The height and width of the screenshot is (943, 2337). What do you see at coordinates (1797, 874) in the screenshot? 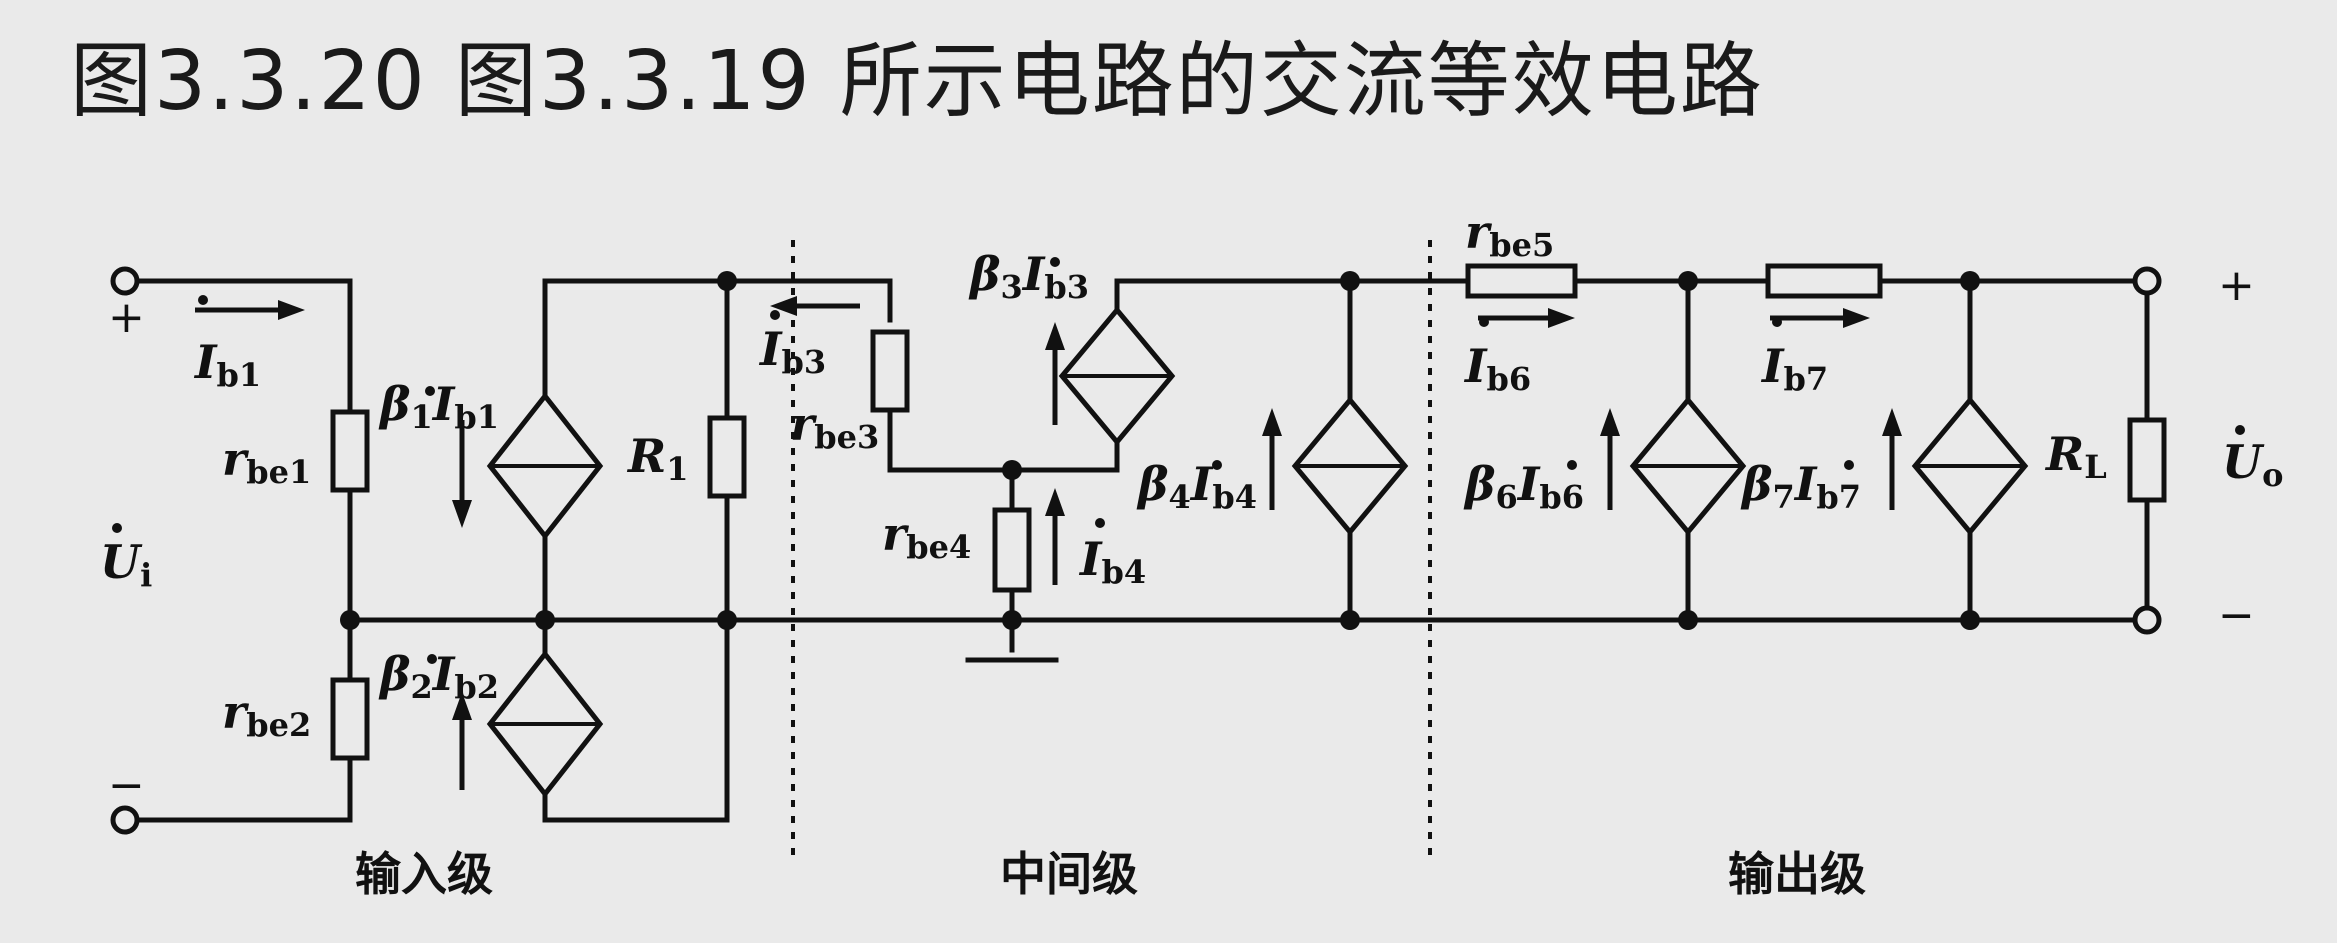
I see `label-stage-output: 输出级` at bounding box center [1797, 874].